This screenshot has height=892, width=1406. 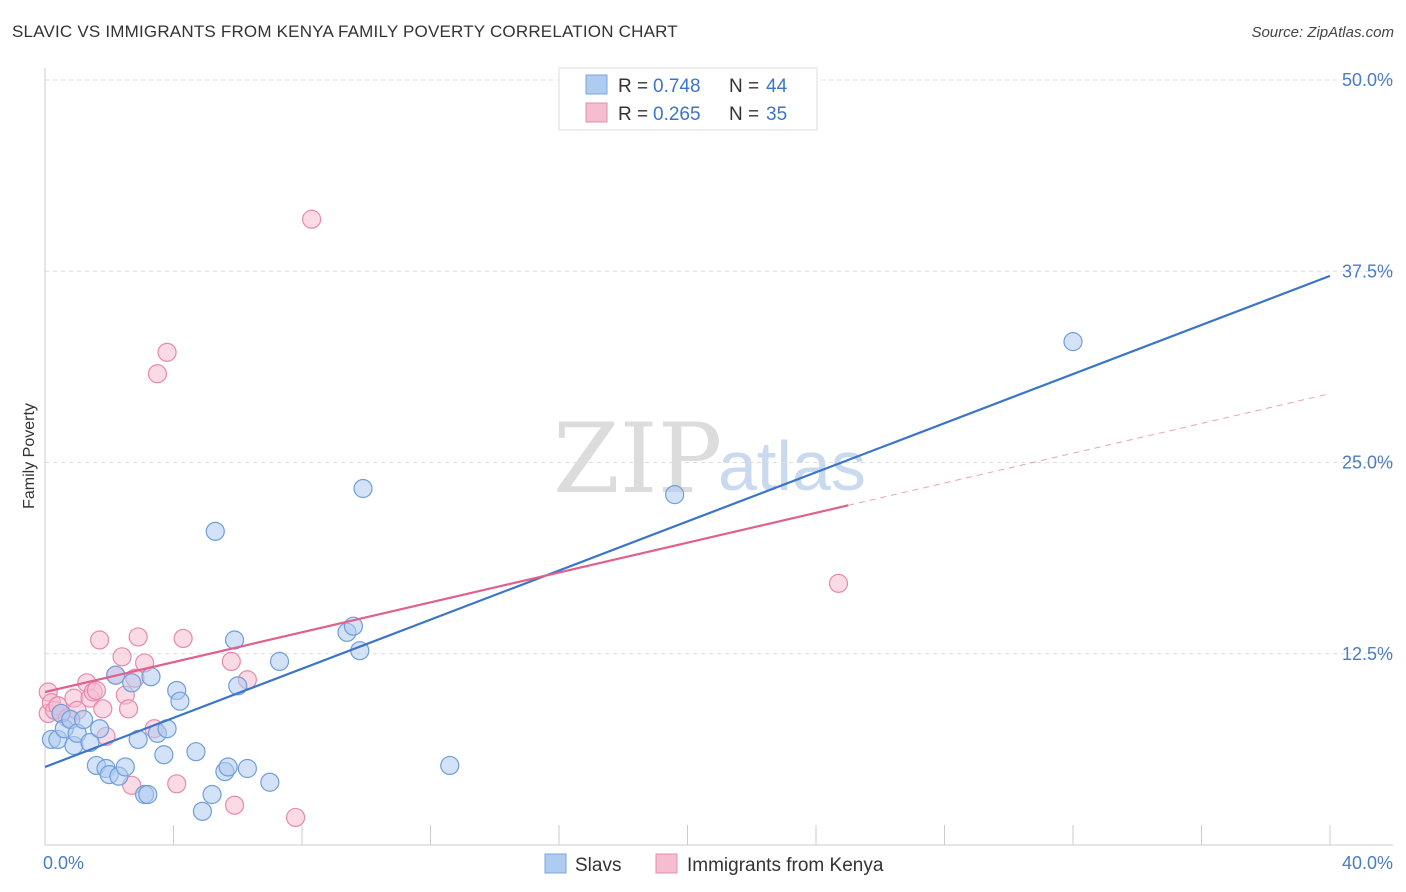 I want to click on stats-legend-swatch-slavs, so click(x=596, y=84).